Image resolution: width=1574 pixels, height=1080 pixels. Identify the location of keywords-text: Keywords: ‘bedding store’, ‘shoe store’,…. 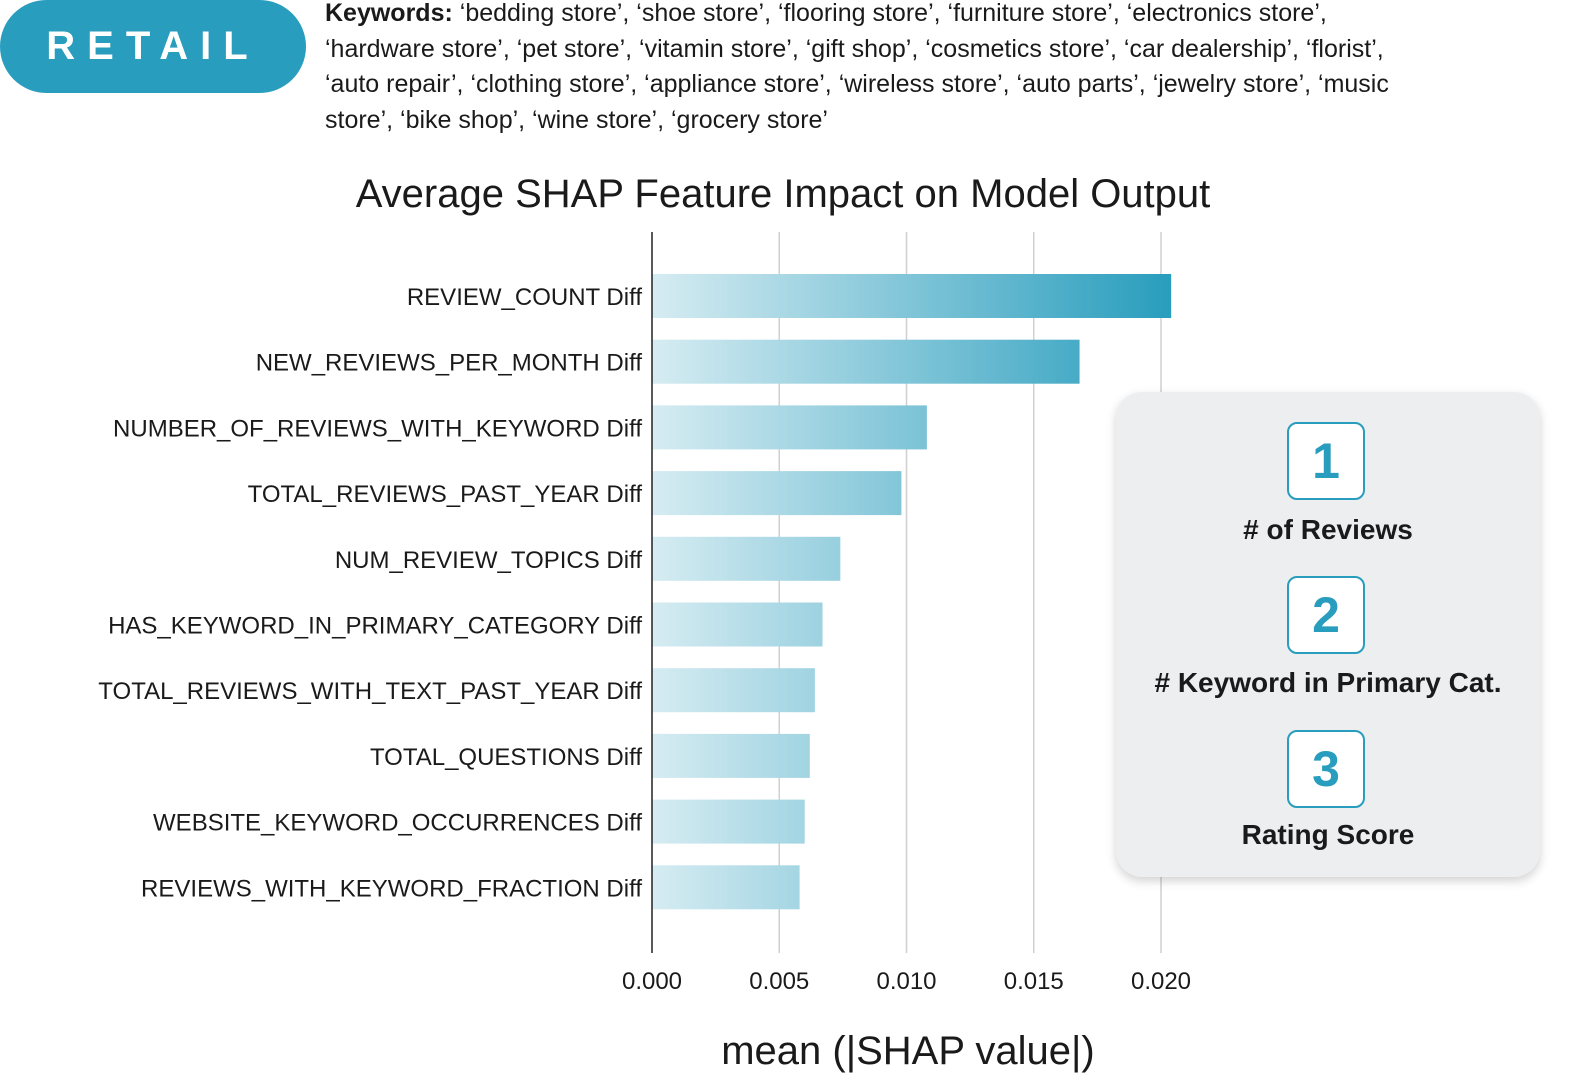
(865, 69).